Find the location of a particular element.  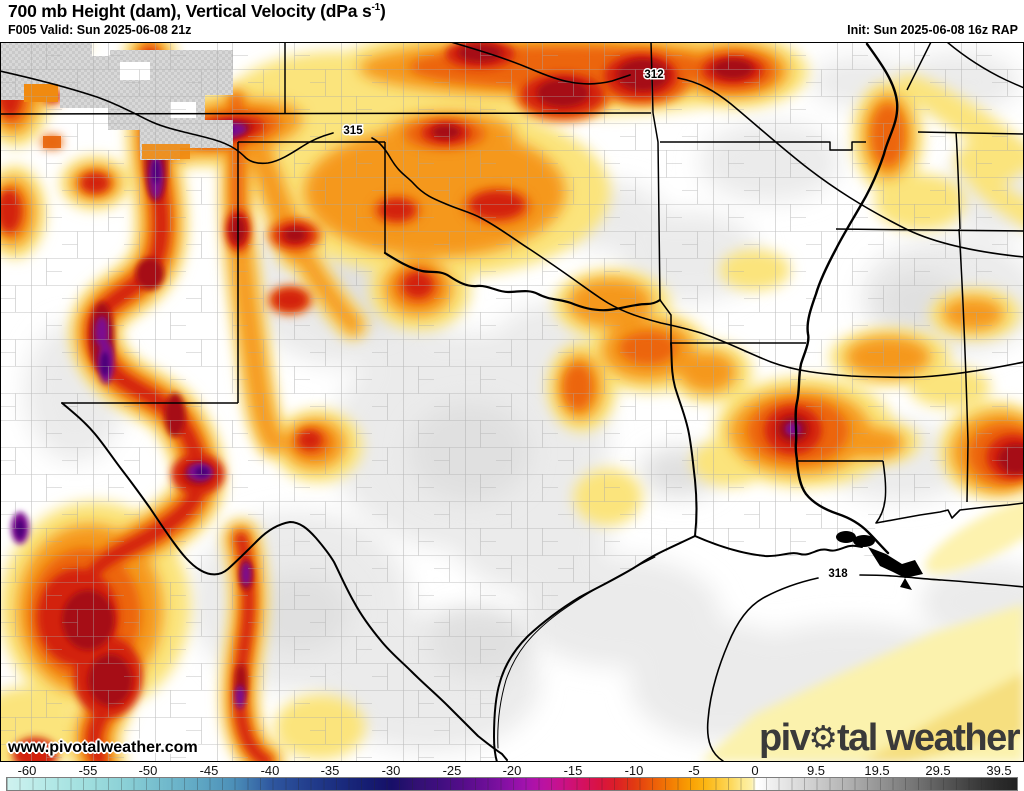

colorbar-tick: 9.5 is located at coordinates (816, 770).